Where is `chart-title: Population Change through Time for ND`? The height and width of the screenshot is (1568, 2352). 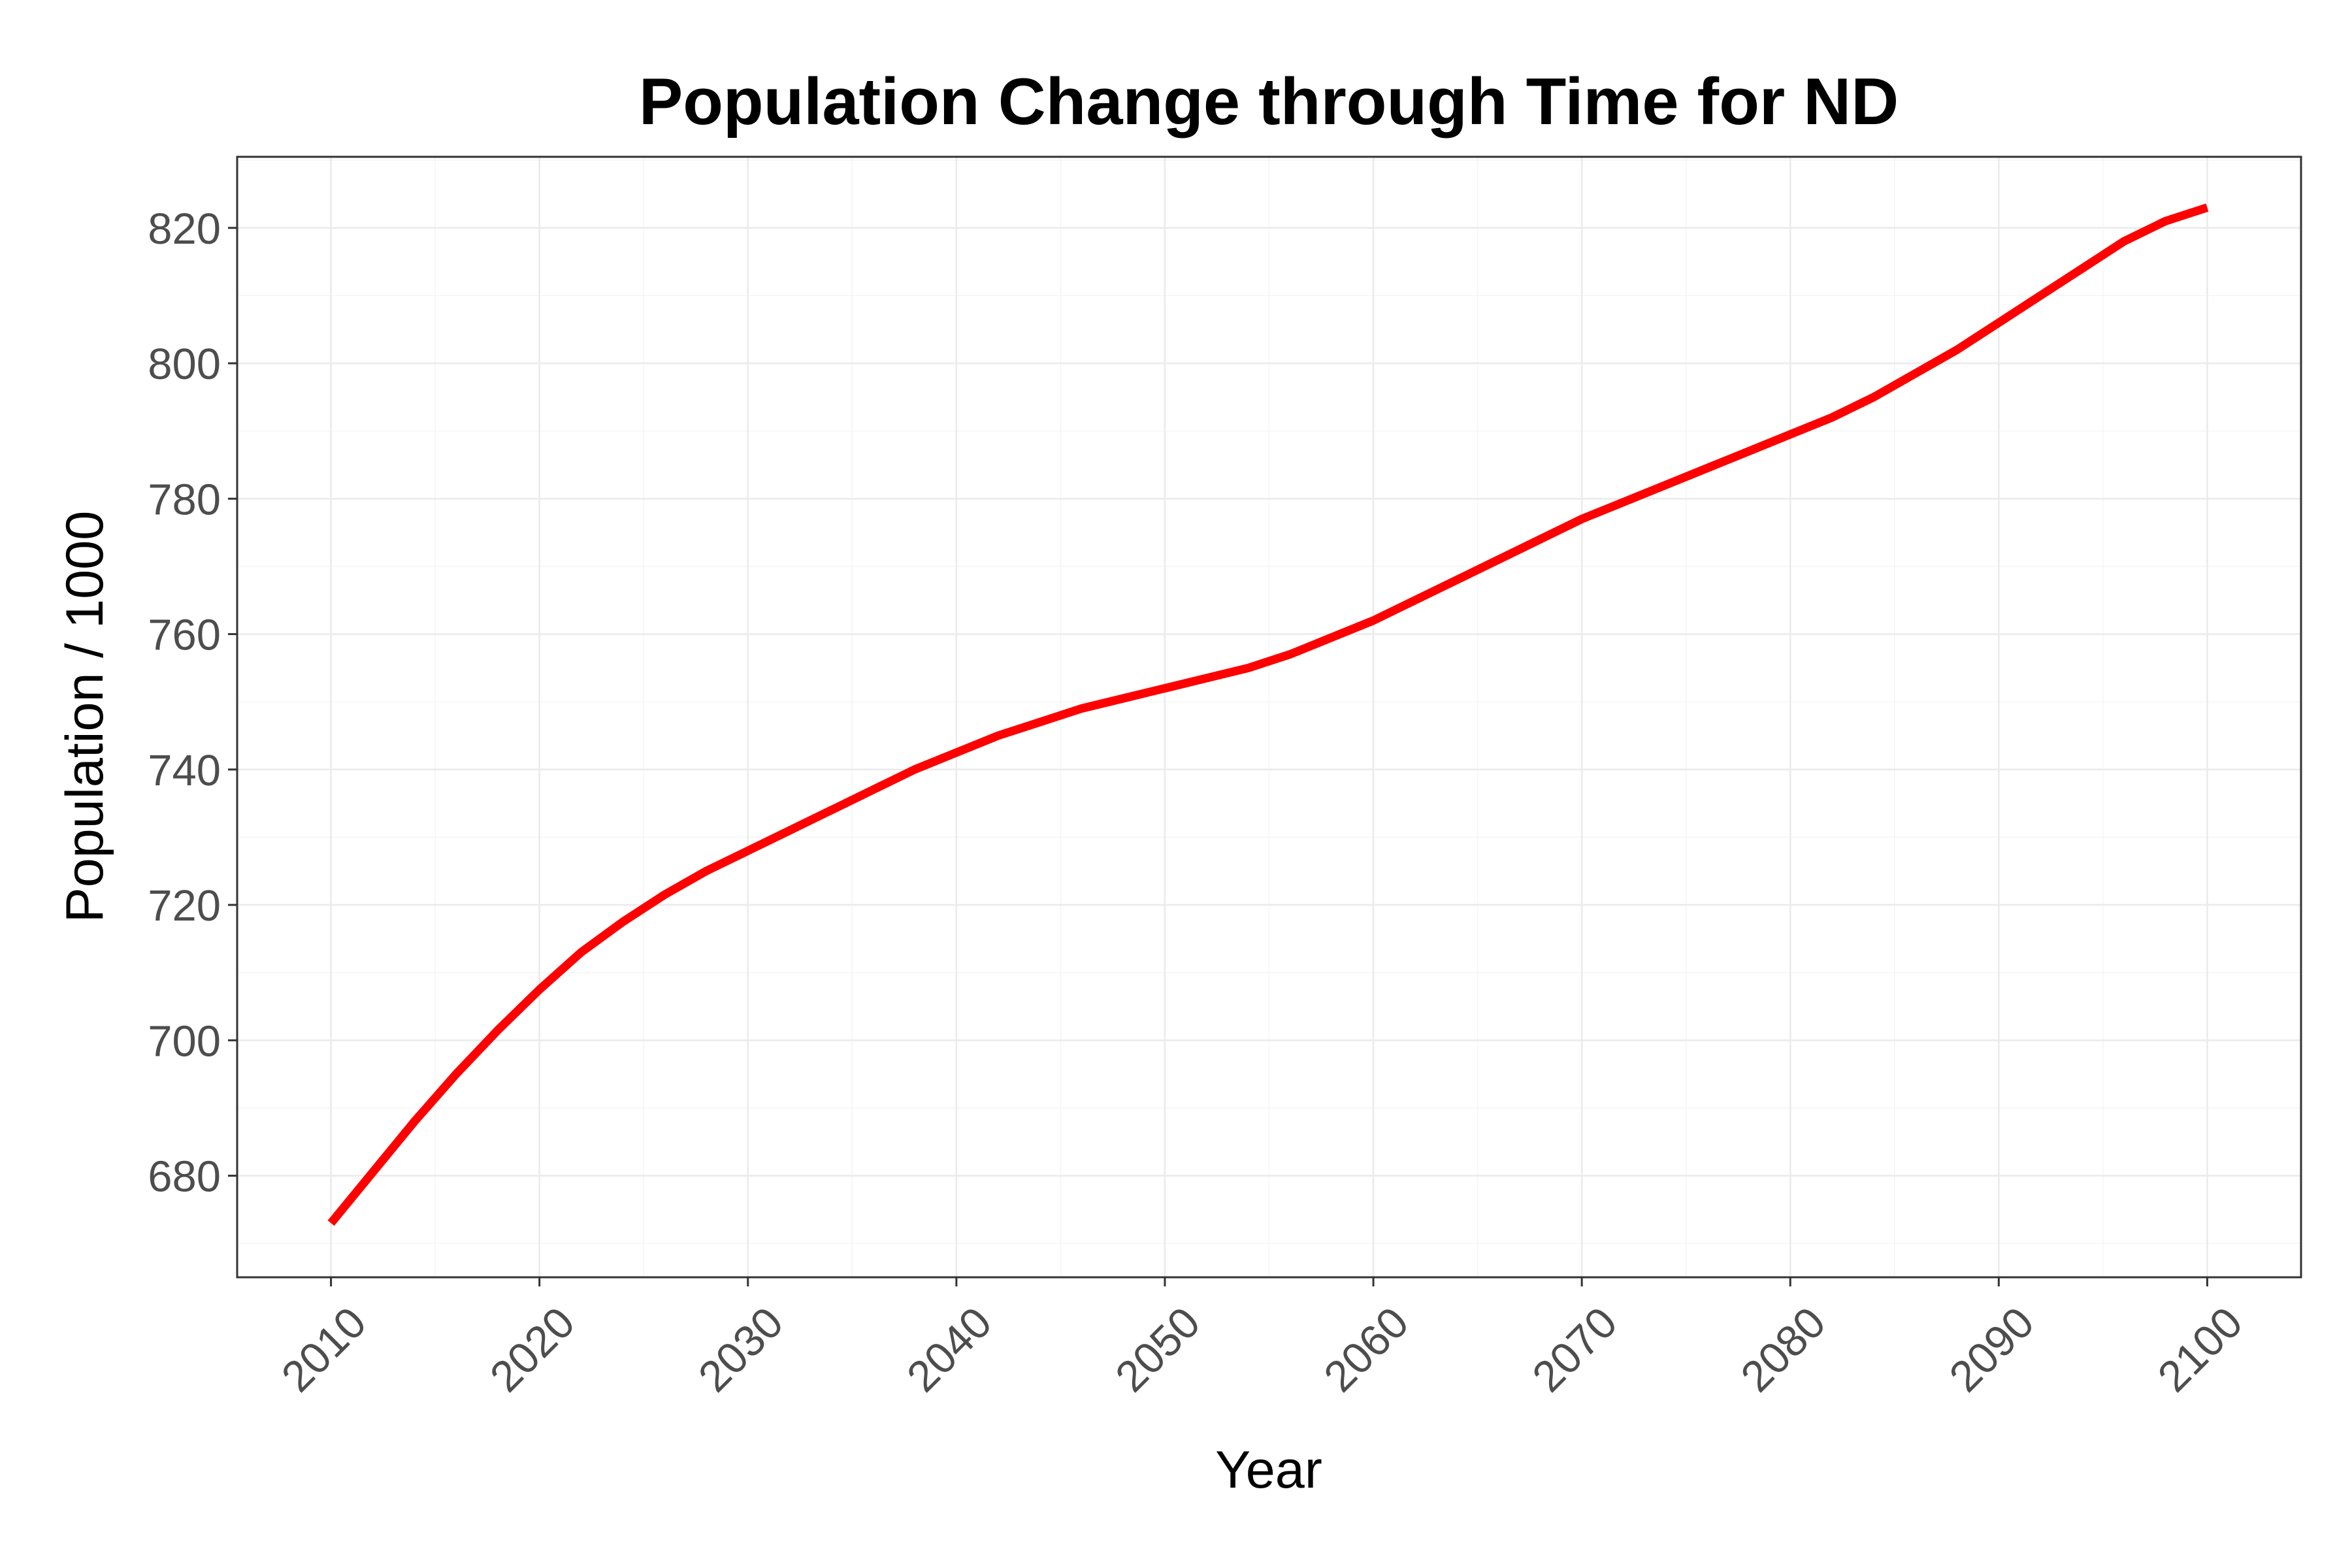
chart-title: Population Change through Time for ND is located at coordinates (1269, 102).